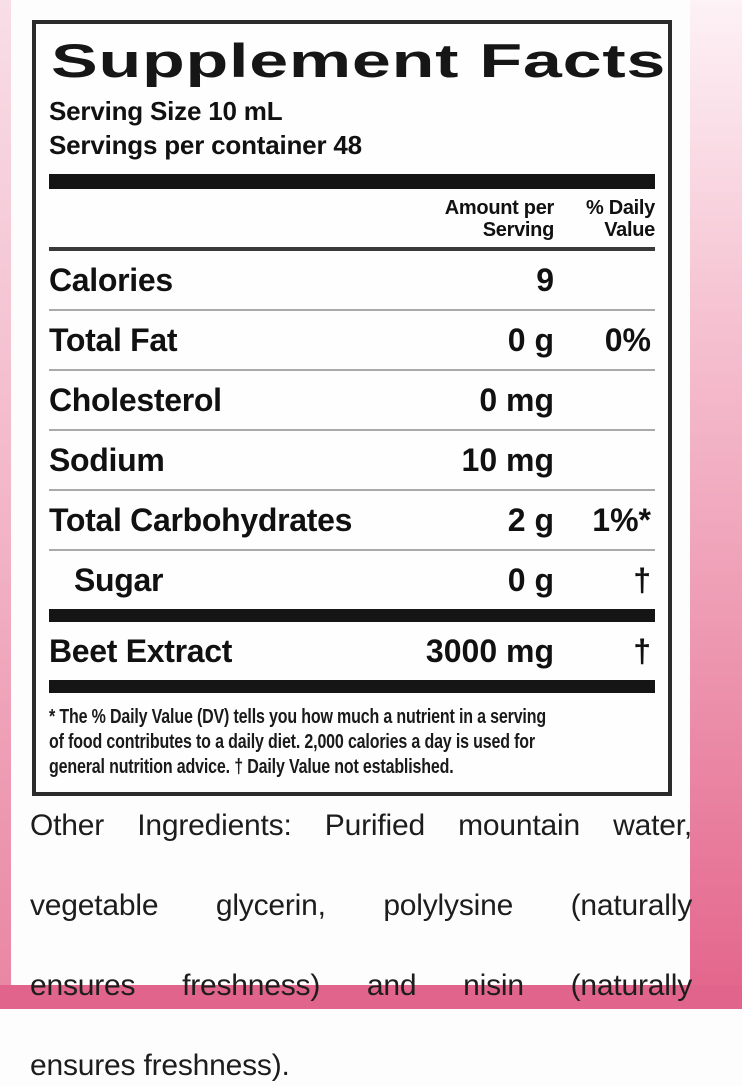 The image size is (742, 1086). I want to click on nutrient-name: Sodium, so click(107, 460).